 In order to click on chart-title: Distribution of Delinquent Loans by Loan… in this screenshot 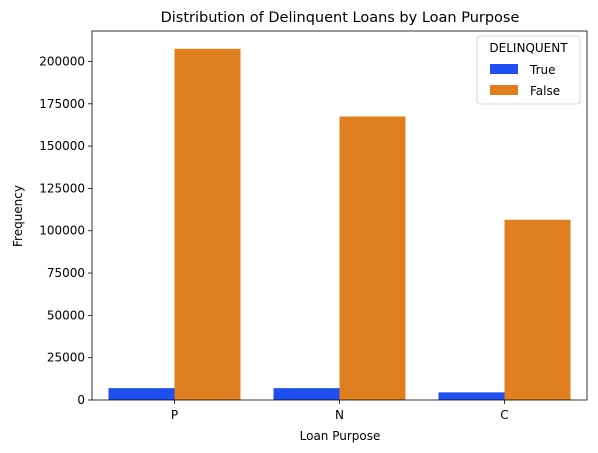, I will do `click(340, 18)`.